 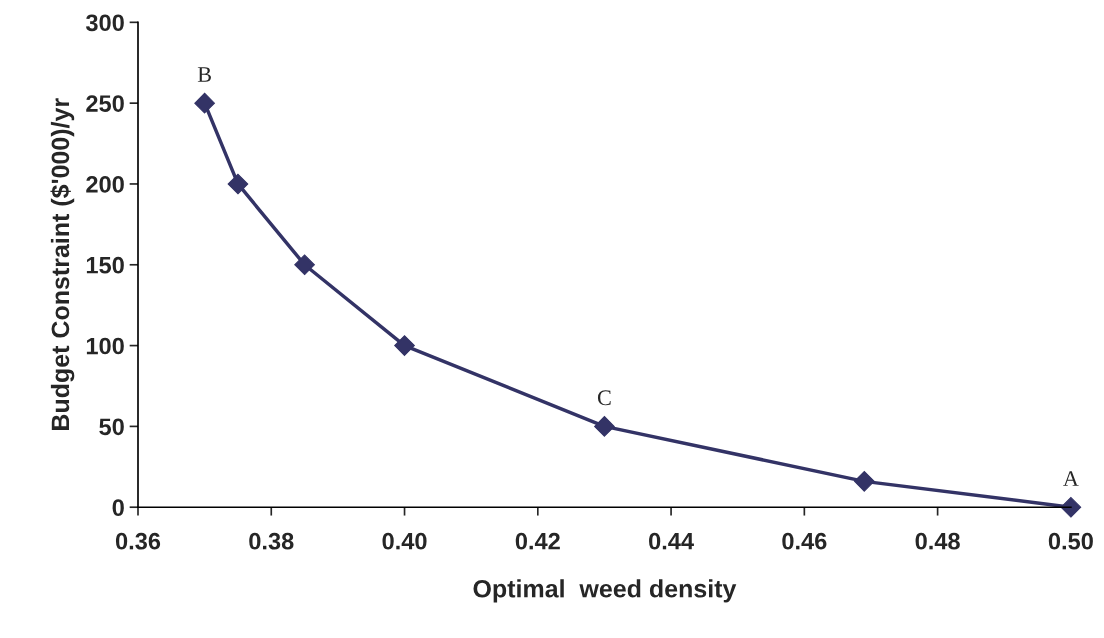 What do you see at coordinates (605, 591) in the screenshot?
I see `x-axis-title: Optimal weed density` at bounding box center [605, 591].